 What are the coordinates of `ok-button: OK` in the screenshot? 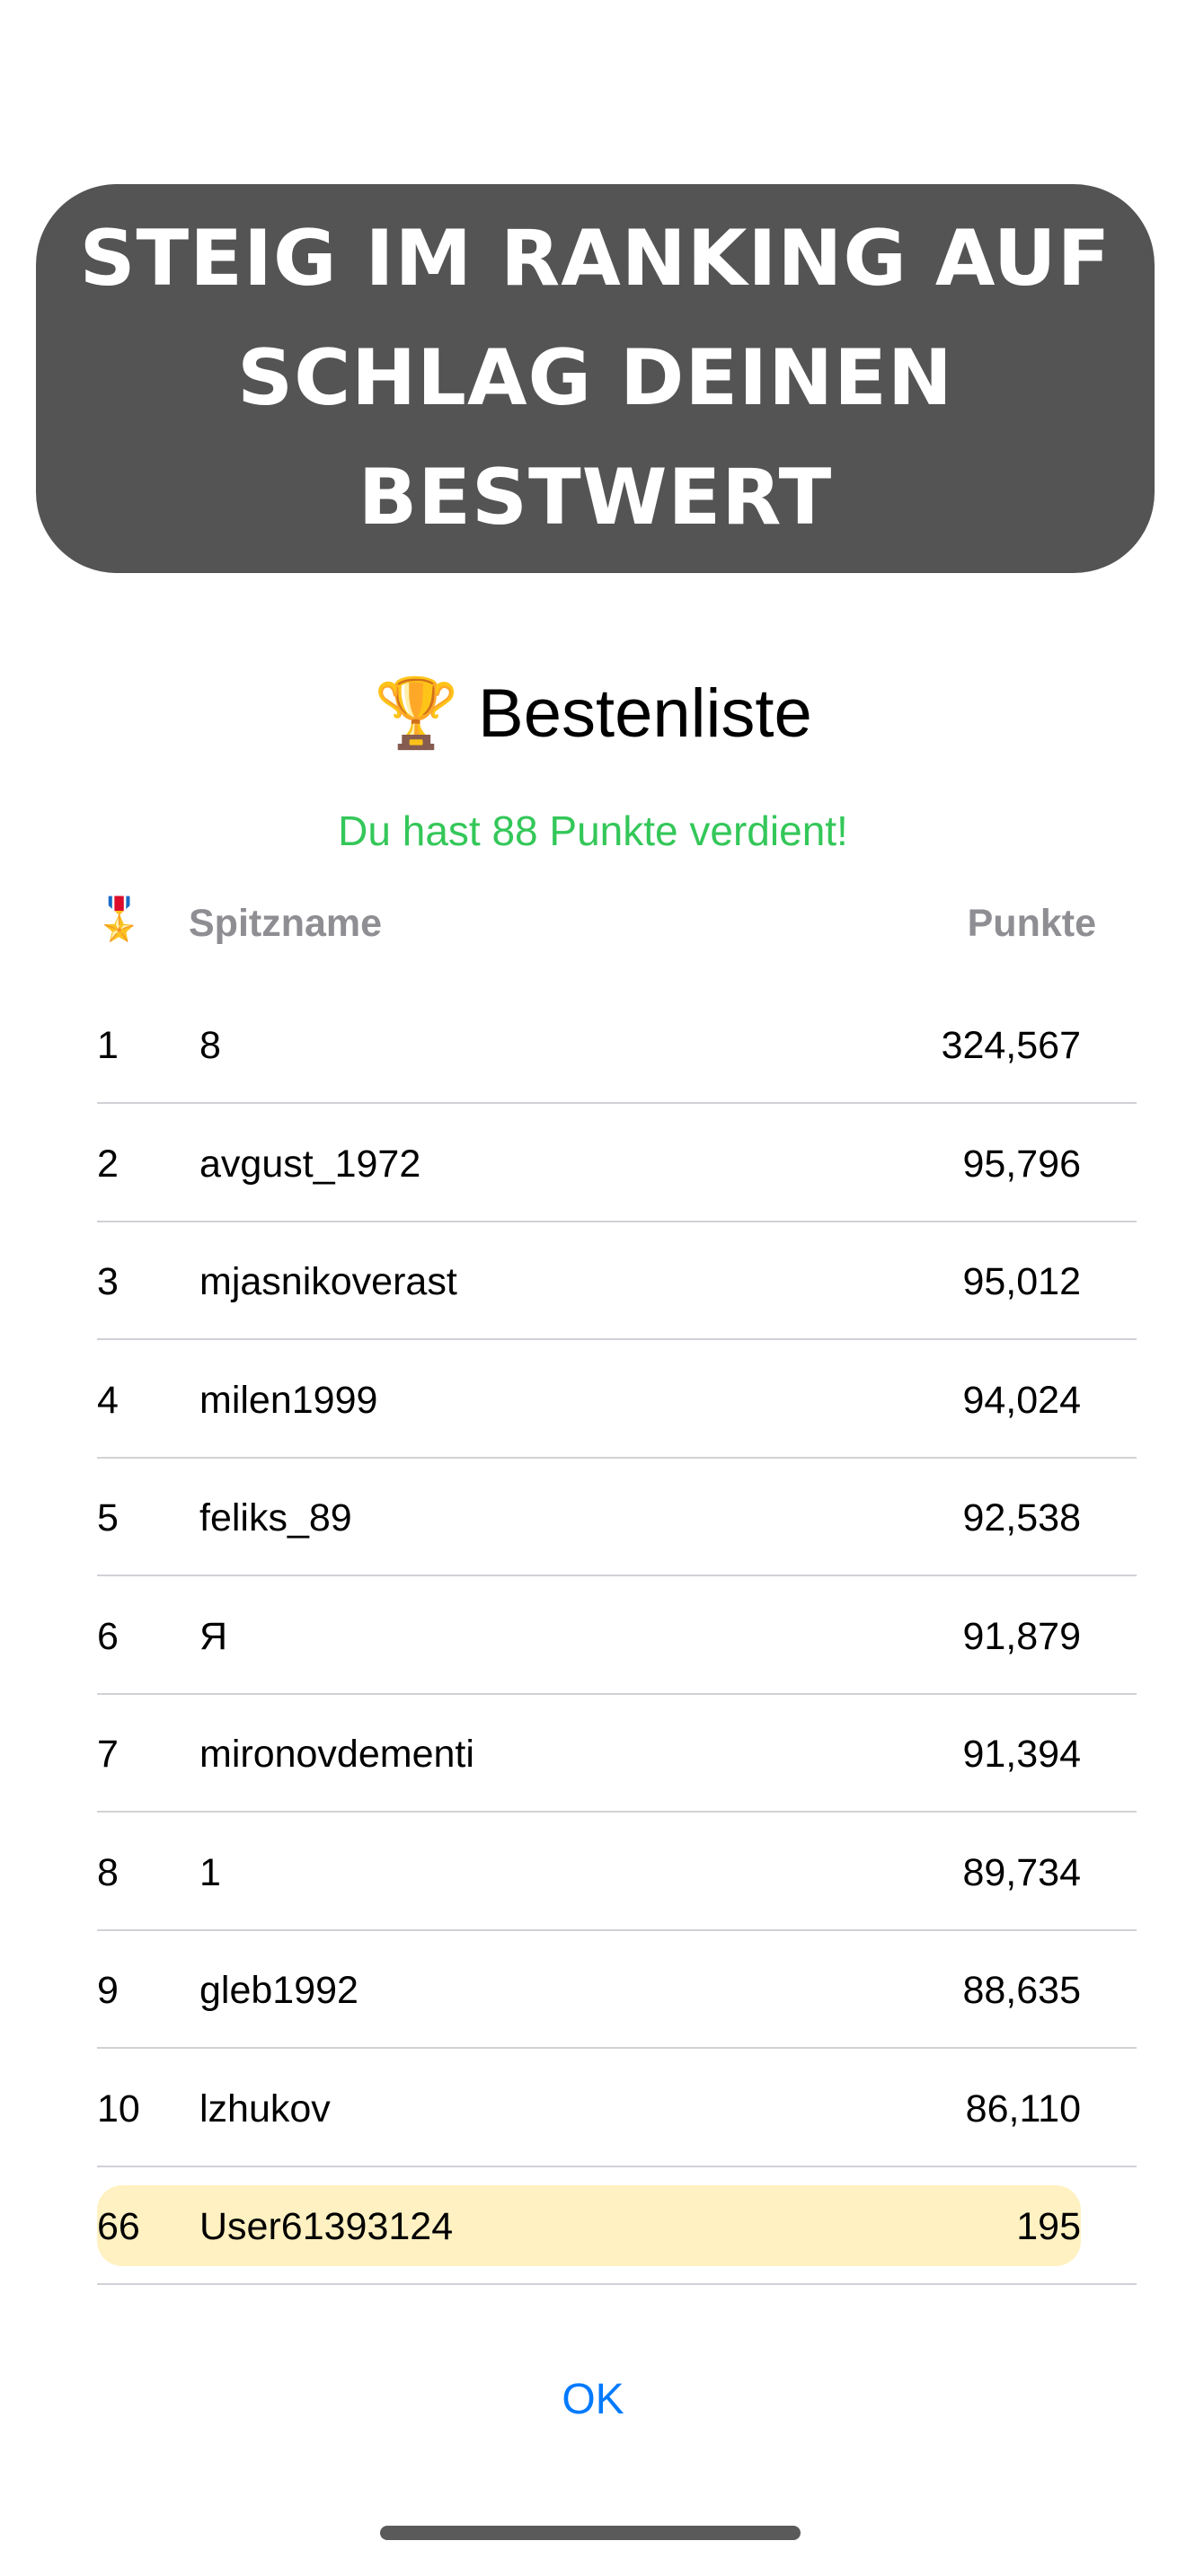 It's located at (593, 2399).